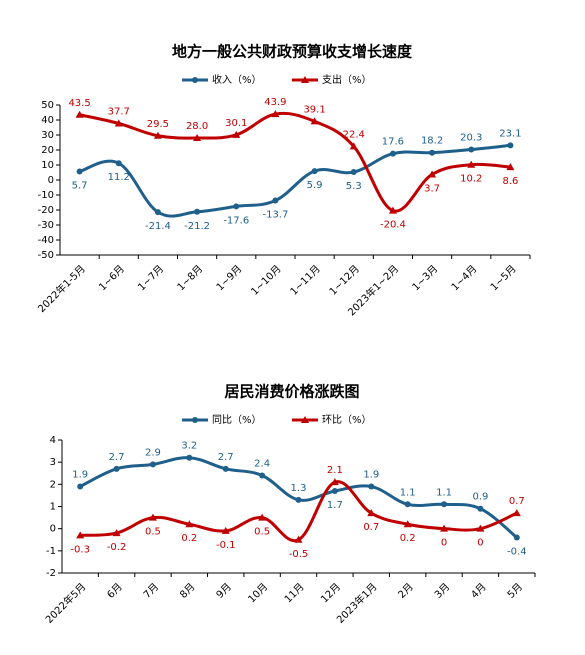 The height and width of the screenshot is (655, 585). I want to click on x-tick-label: 2月, so click(406, 591).